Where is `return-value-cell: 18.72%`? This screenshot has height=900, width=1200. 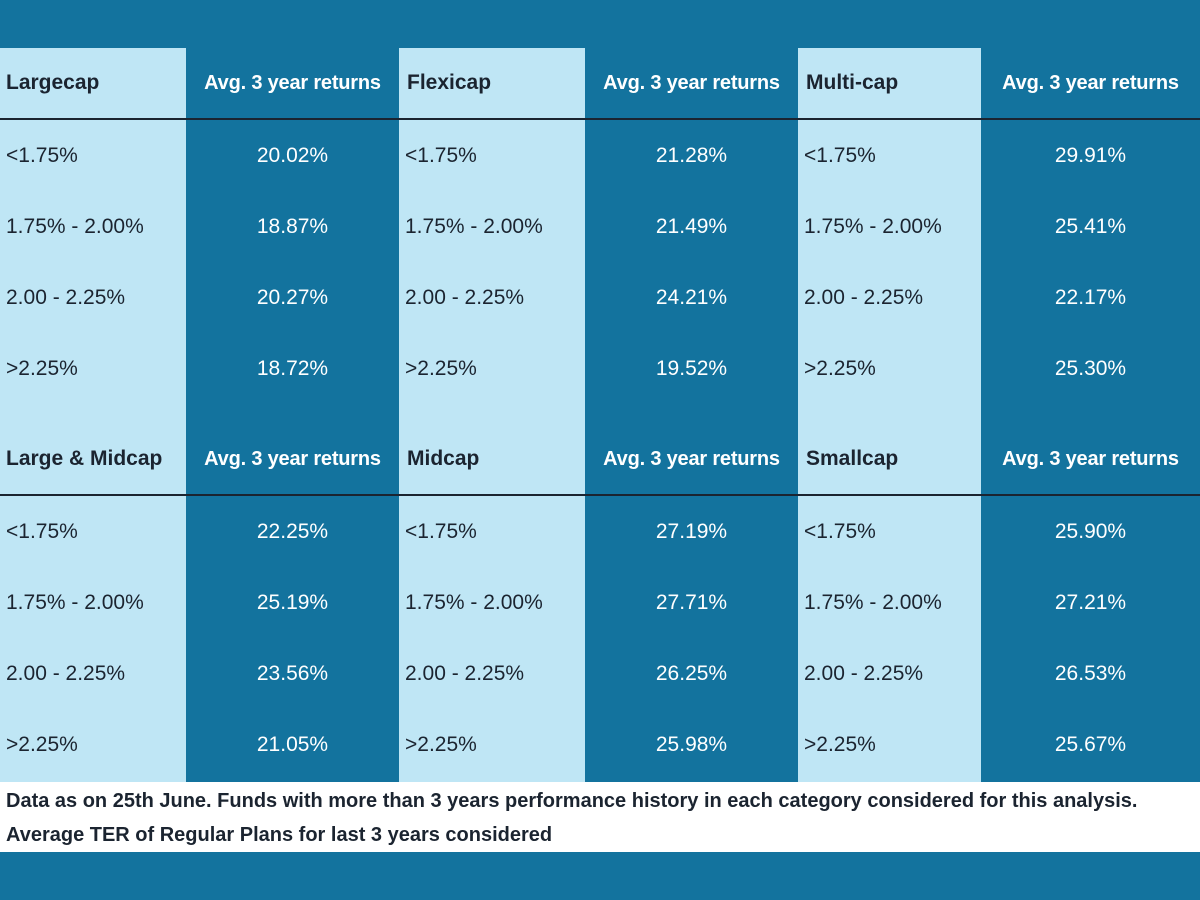
return-value-cell: 18.72% is located at coordinates (292, 368).